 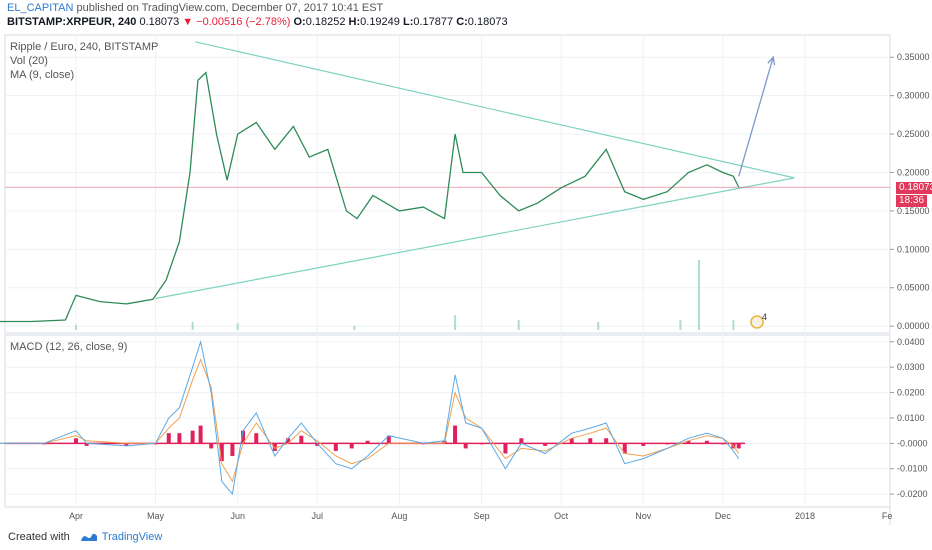 I want to click on close-value: 0.18073, so click(x=487, y=22).